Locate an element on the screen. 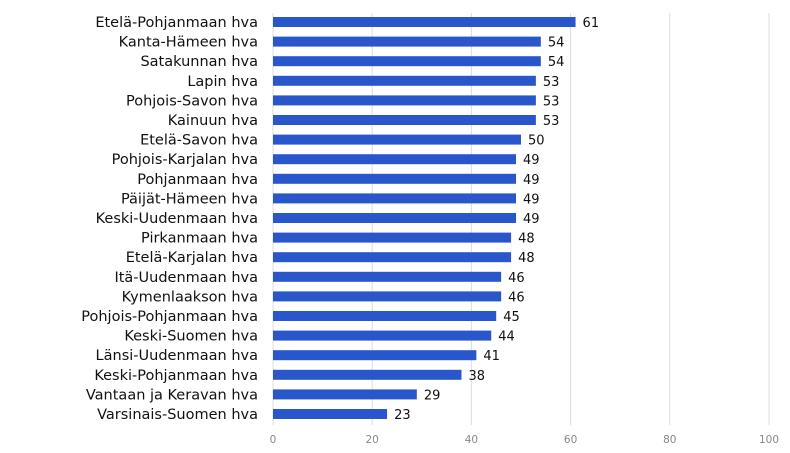 This screenshot has width=790, height=453. value-label: 29 is located at coordinates (432, 395).